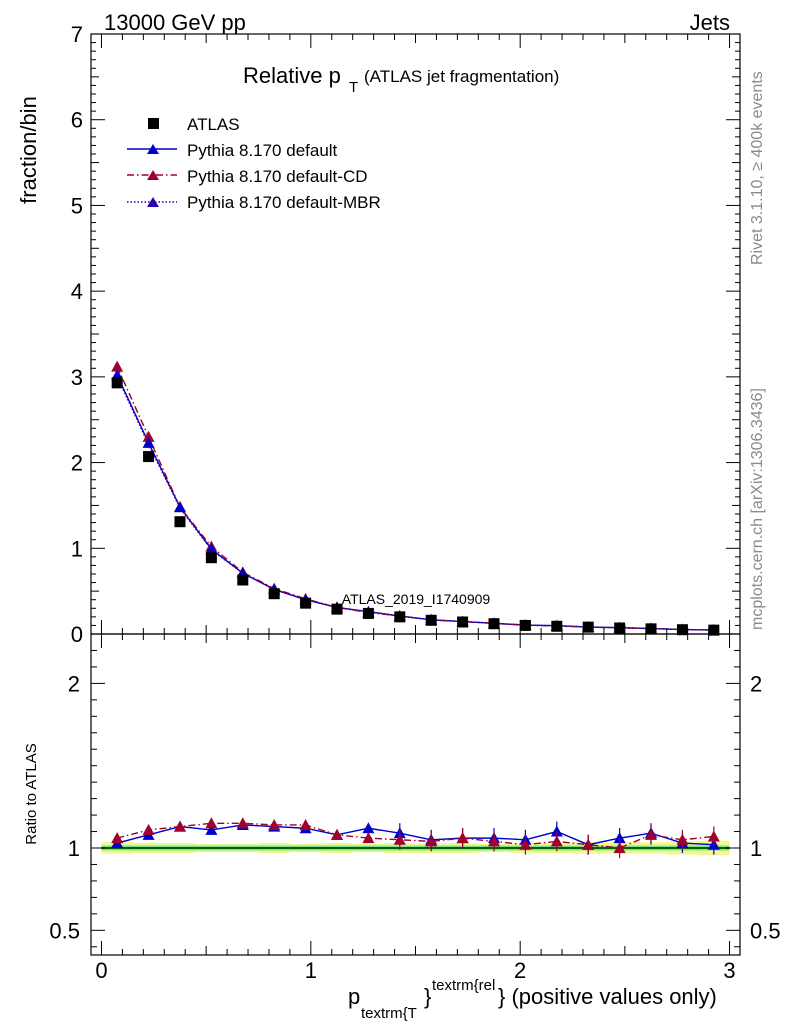 The width and height of the screenshot is (786, 1024). I want to click on y-tick-label-right: 0.5, so click(765, 930).